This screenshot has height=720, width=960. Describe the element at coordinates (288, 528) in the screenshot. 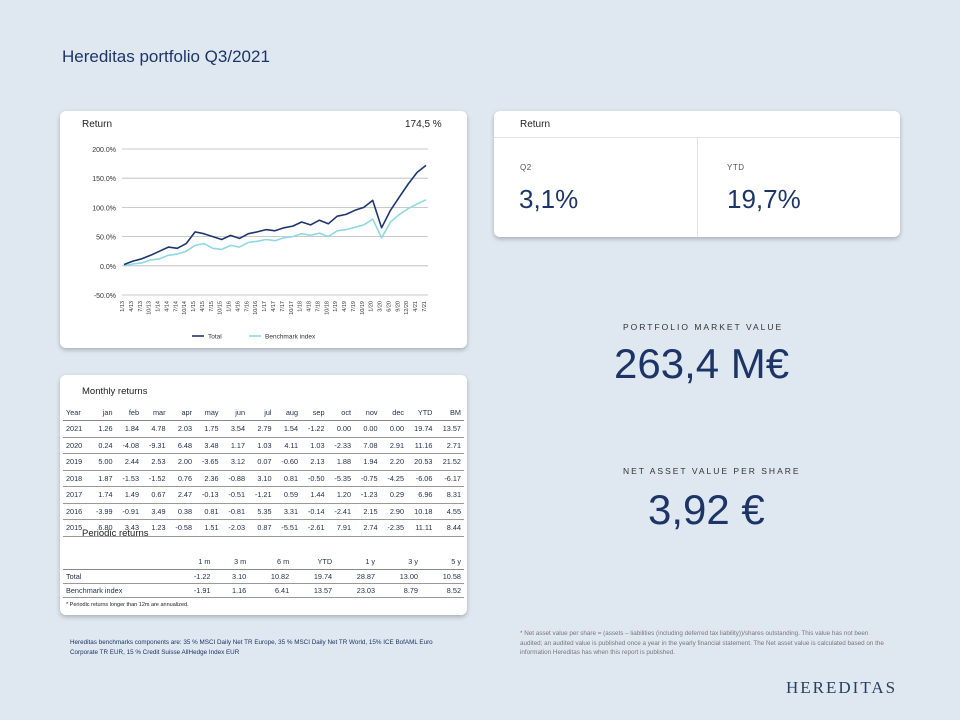

I see `monthly-cell: -5.51` at that location.